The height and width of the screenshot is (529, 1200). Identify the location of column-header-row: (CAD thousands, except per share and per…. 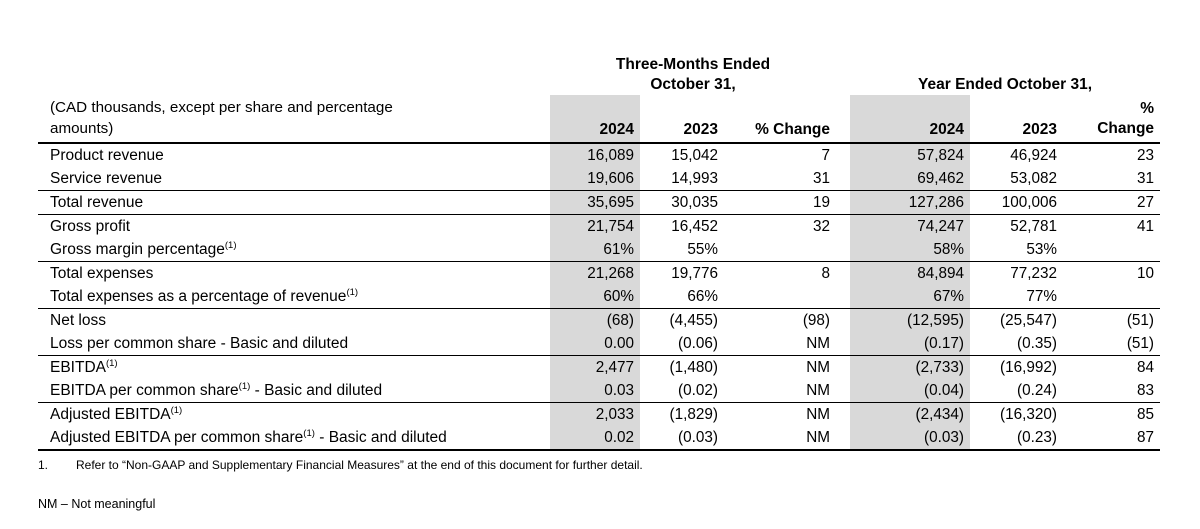
(599, 119).